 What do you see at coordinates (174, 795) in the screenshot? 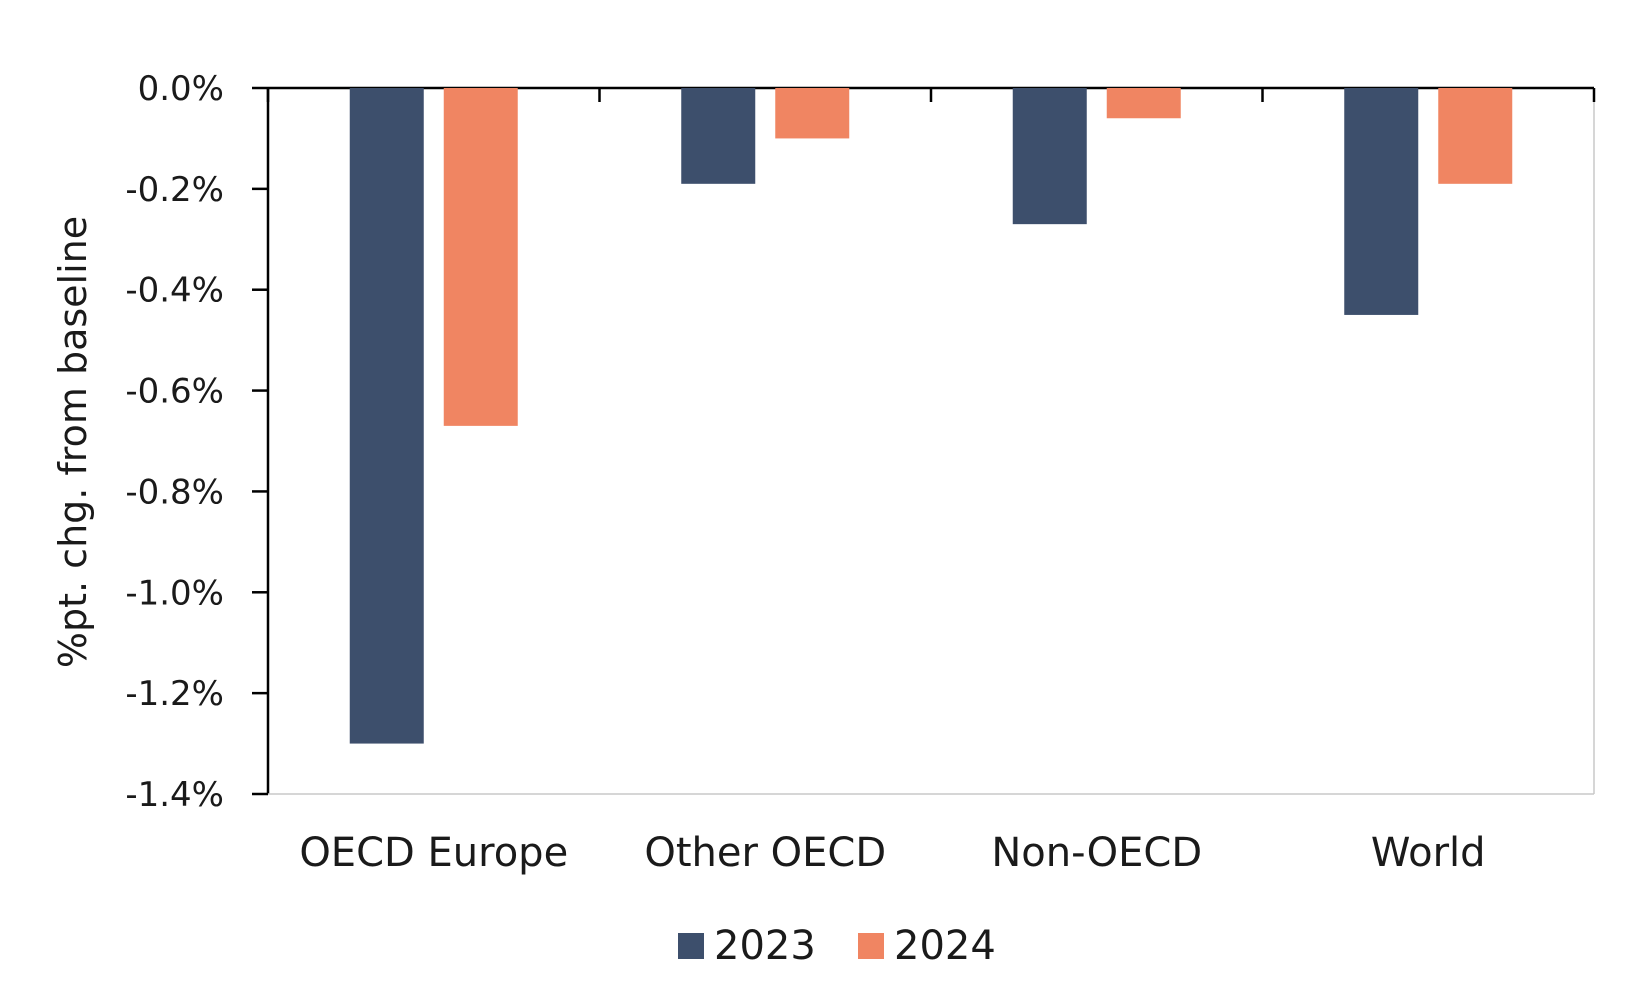
I see `y-tick-label: -1.4%` at bounding box center [174, 795].